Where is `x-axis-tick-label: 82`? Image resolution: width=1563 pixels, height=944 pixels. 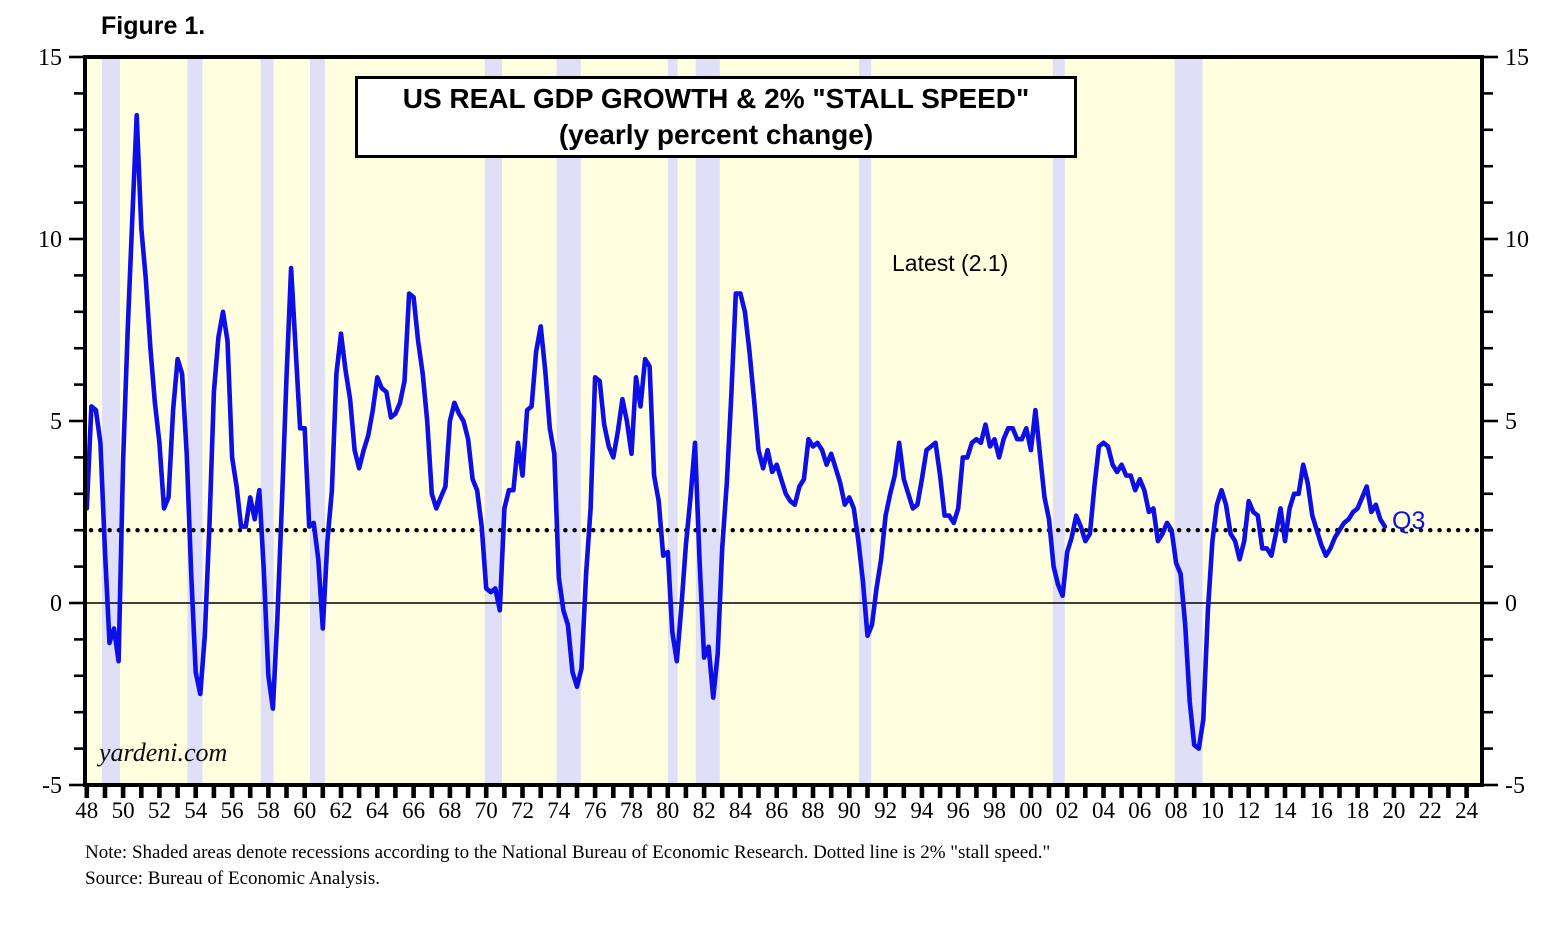
x-axis-tick-label: 82 is located at coordinates (704, 810).